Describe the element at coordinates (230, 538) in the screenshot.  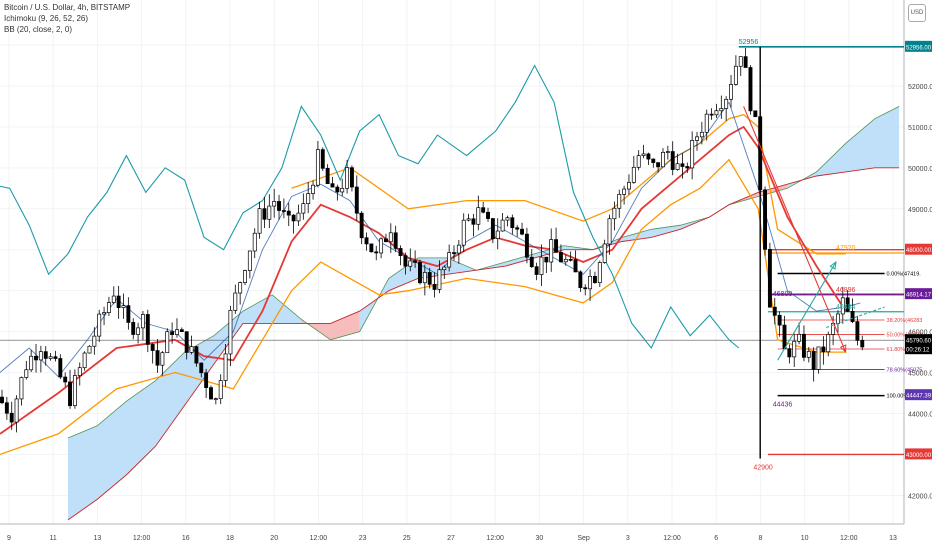
I see `x-tick-label: 18` at that location.